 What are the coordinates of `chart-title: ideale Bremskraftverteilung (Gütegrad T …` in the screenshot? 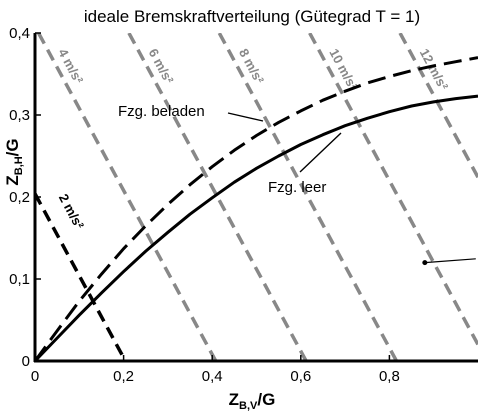 It's located at (252, 16).